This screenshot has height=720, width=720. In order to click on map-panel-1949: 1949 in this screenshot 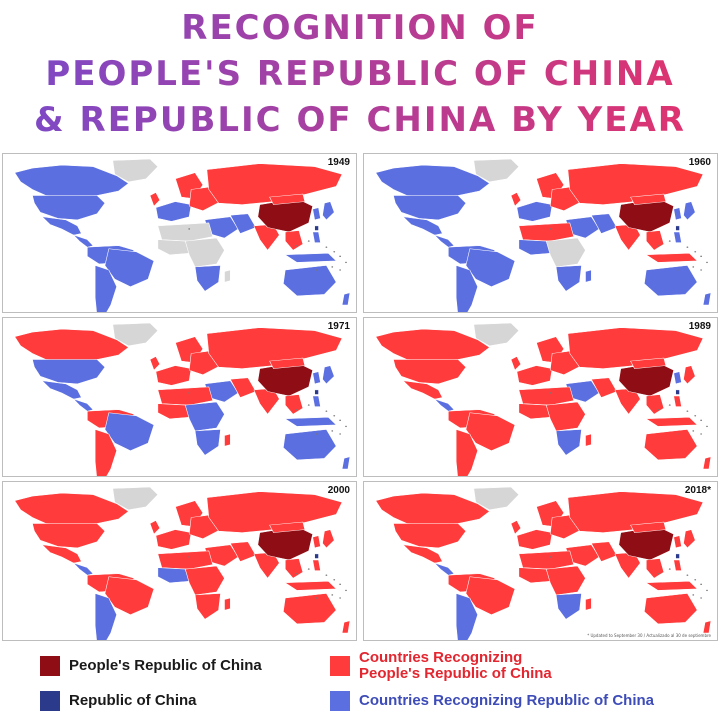, I will do `click(179, 233)`.